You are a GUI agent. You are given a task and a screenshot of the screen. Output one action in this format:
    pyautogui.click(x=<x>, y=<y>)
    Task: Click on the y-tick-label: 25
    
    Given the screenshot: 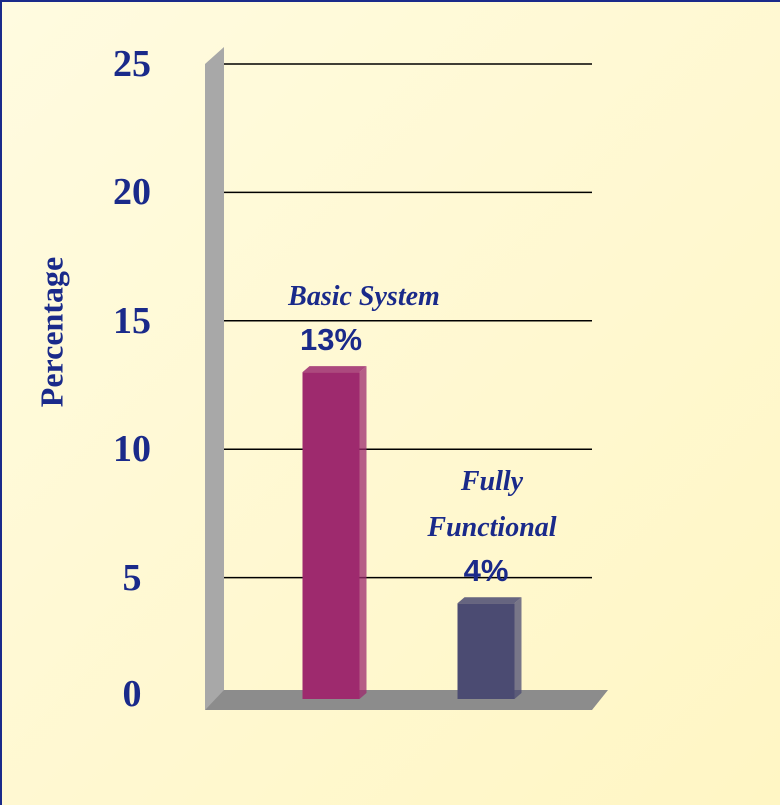 What is the action you would take?
    pyautogui.click(x=132, y=64)
    